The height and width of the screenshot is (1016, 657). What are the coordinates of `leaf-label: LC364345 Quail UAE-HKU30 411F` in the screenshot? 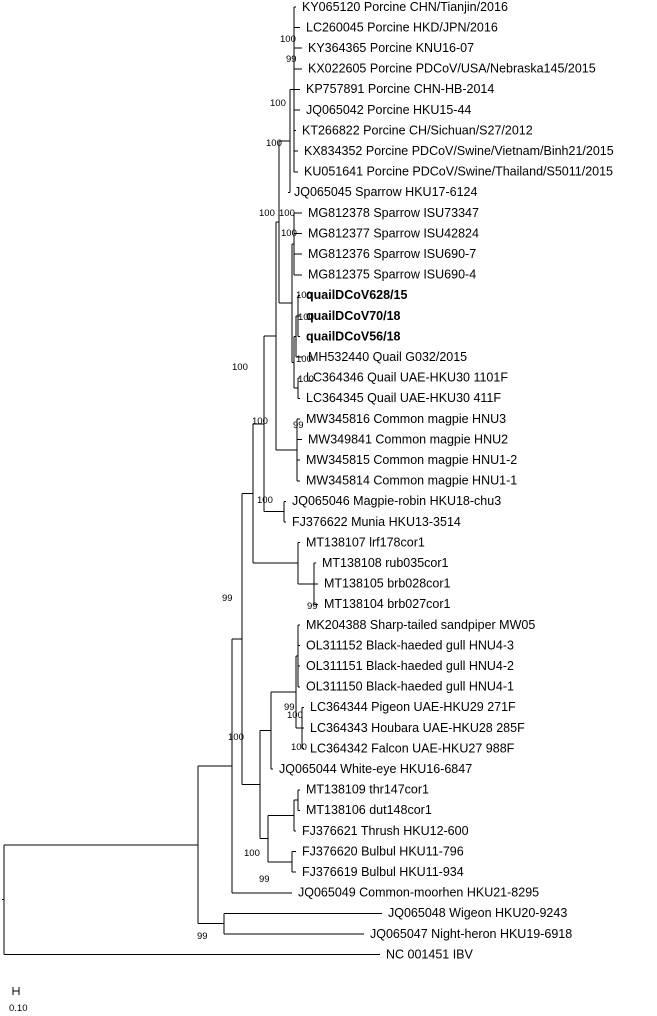 It's located at (403, 398).